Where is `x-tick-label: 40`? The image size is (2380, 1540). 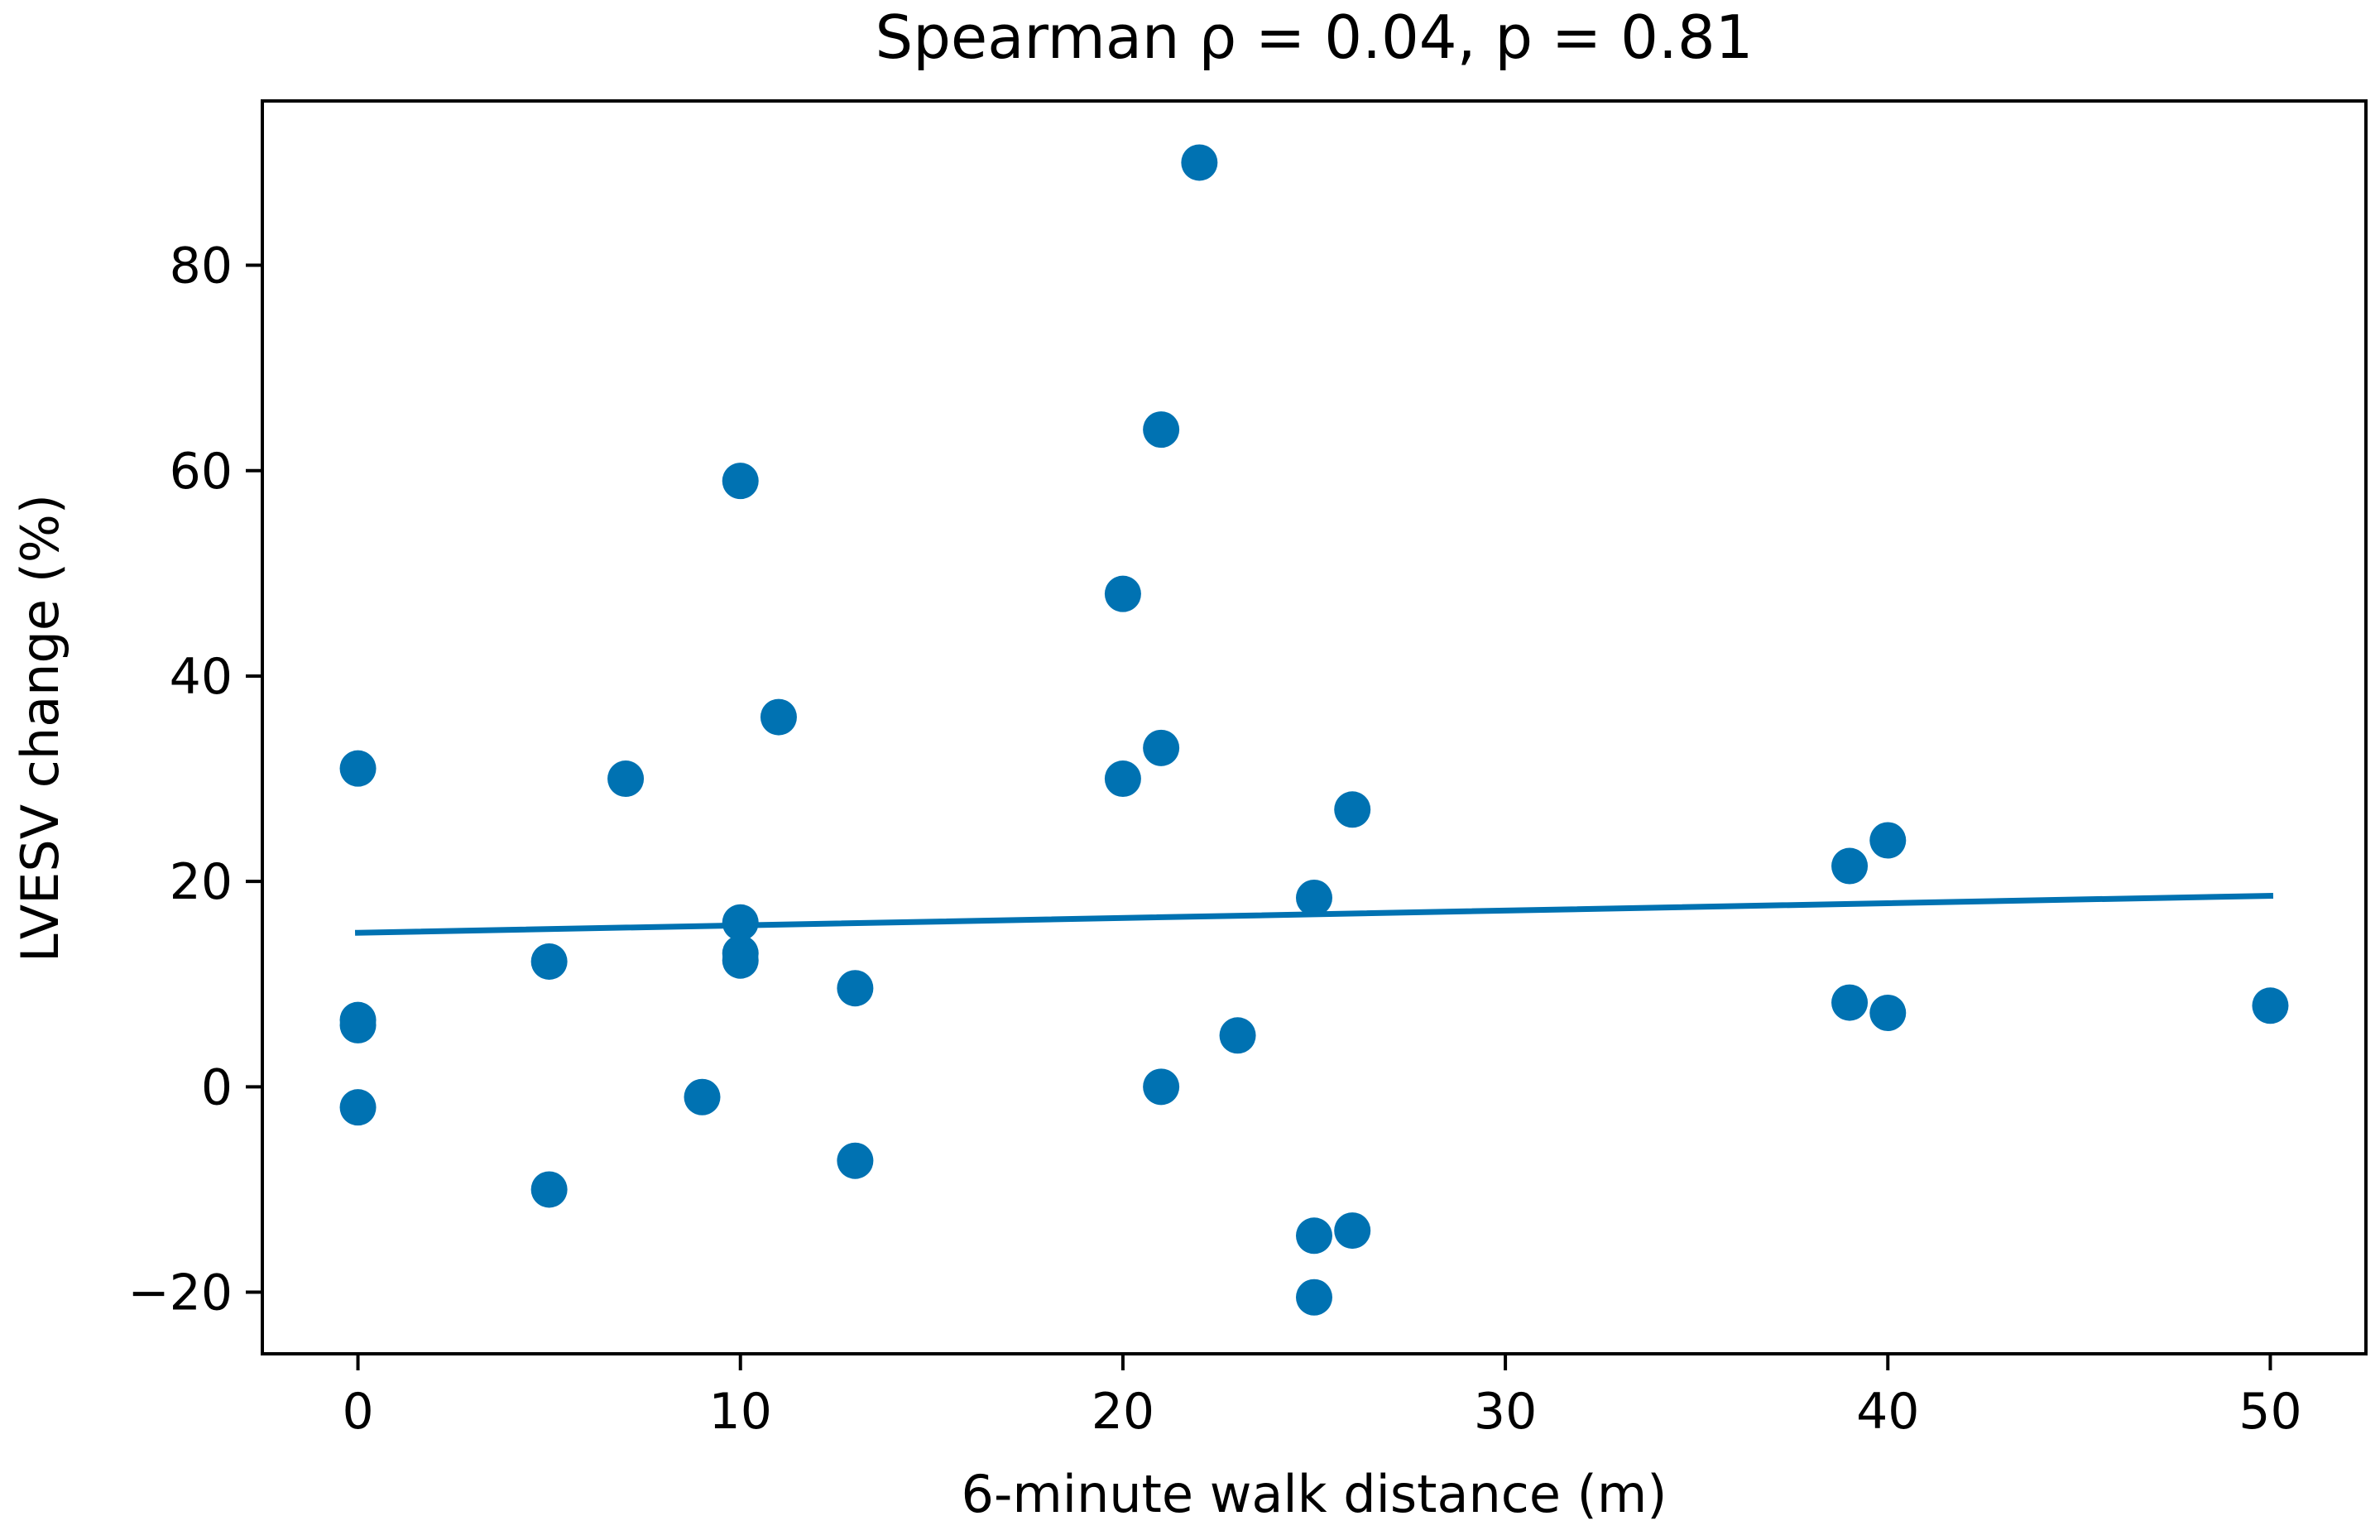
x-tick-label: 40 is located at coordinates (1887, 1412).